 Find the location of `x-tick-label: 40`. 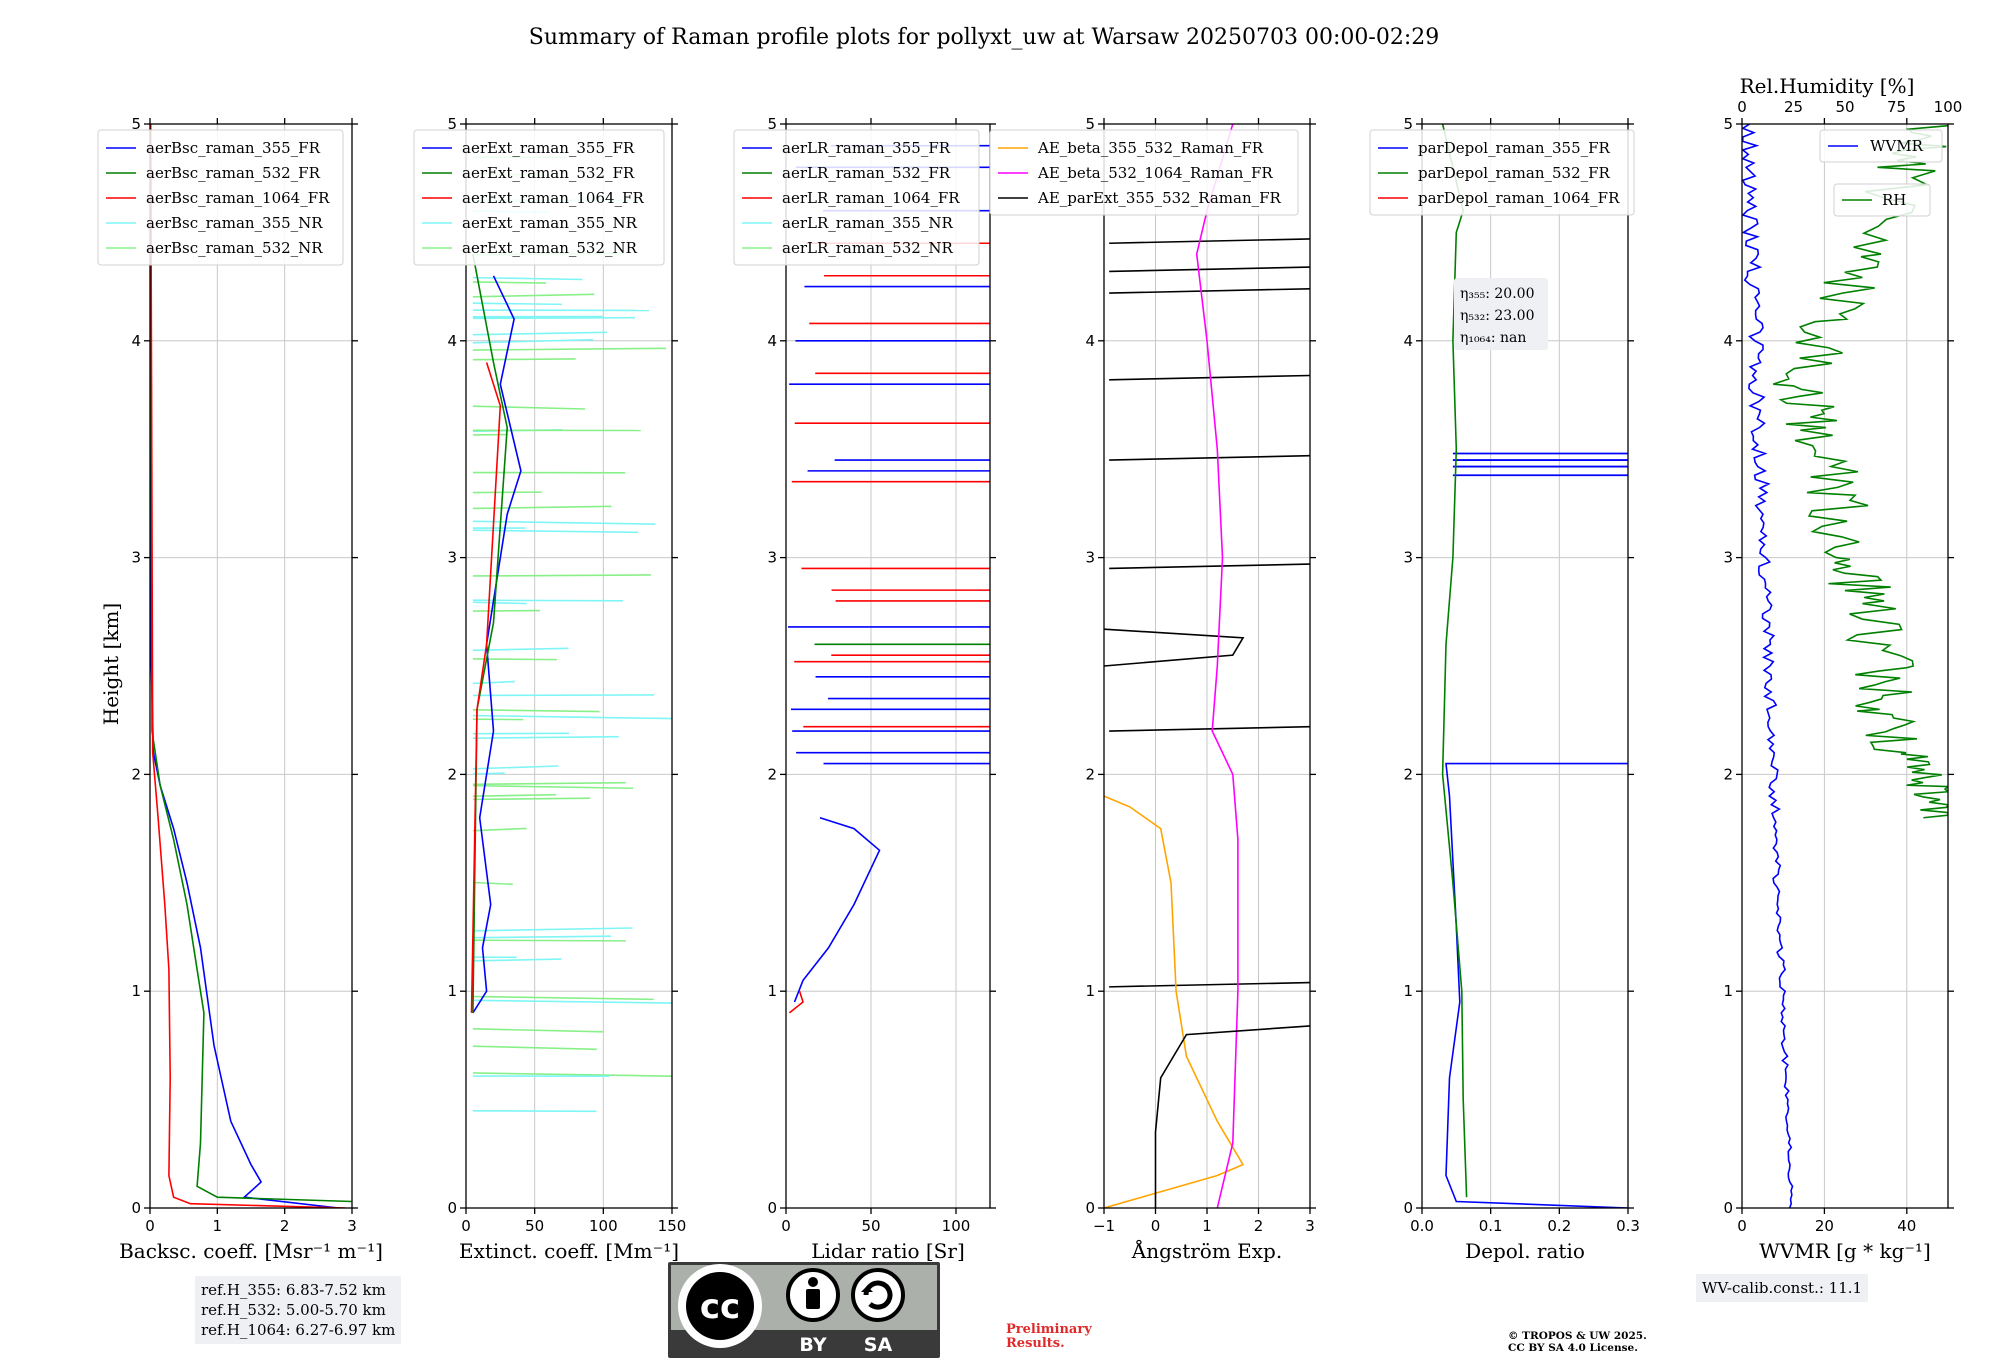

x-tick-label: 40 is located at coordinates (1906, 1226).